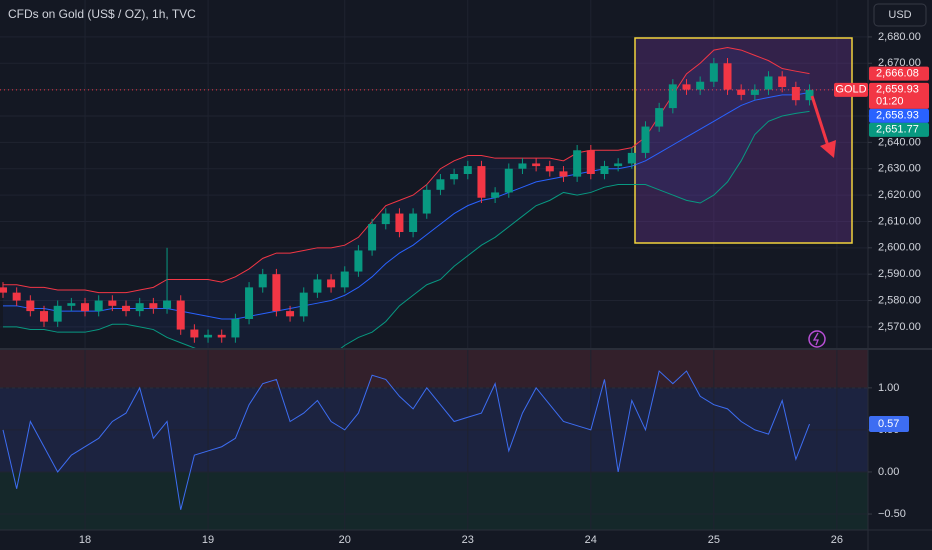 The width and height of the screenshot is (932, 550). I want to click on alert-bolt, so click(815, 339).